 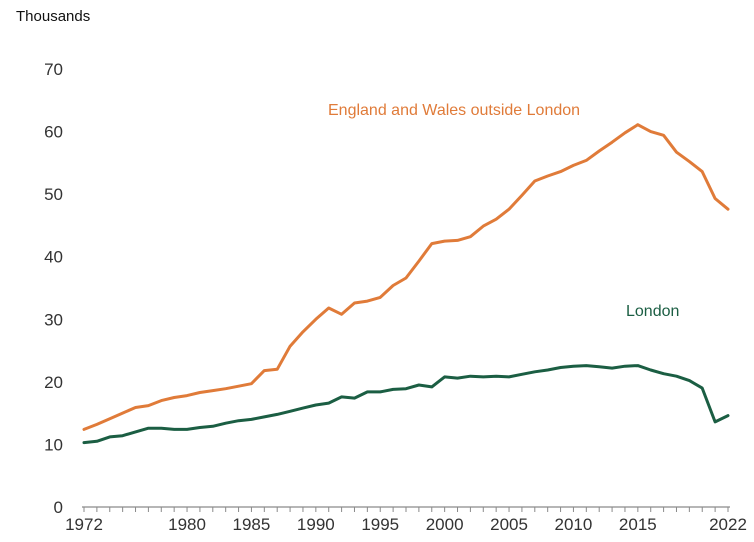 I want to click on x-tick-label: 1980, so click(x=187, y=524).